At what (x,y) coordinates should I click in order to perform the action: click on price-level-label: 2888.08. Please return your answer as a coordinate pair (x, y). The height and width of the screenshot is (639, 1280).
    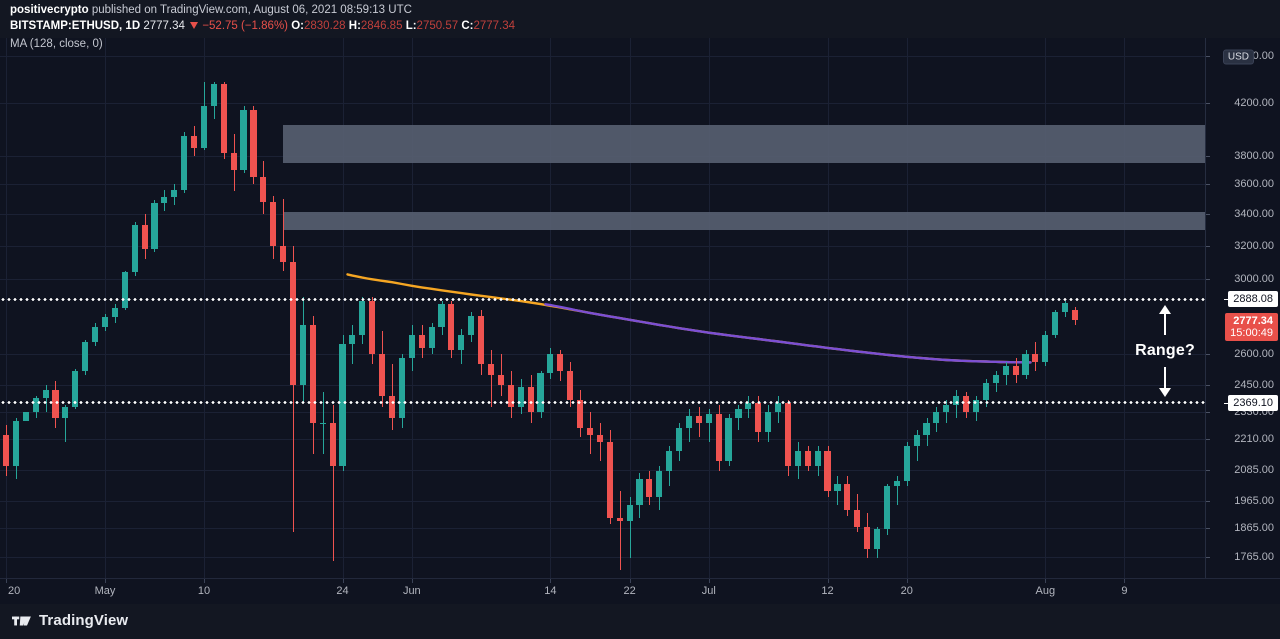
    Looking at the image, I should click on (1251, 299).